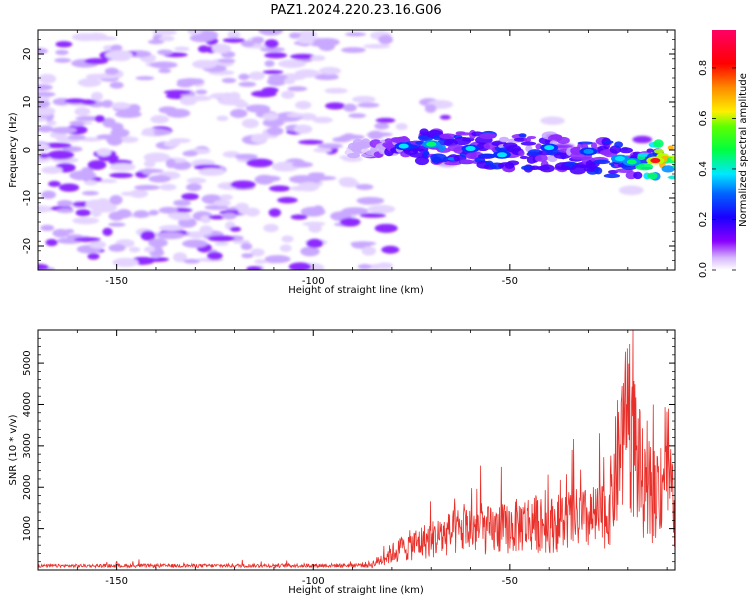  What do you see at coordinates (27, 404) in the screenshot?
I see `snr-y-tick-label: 4000` at bounding box center [27, 404].